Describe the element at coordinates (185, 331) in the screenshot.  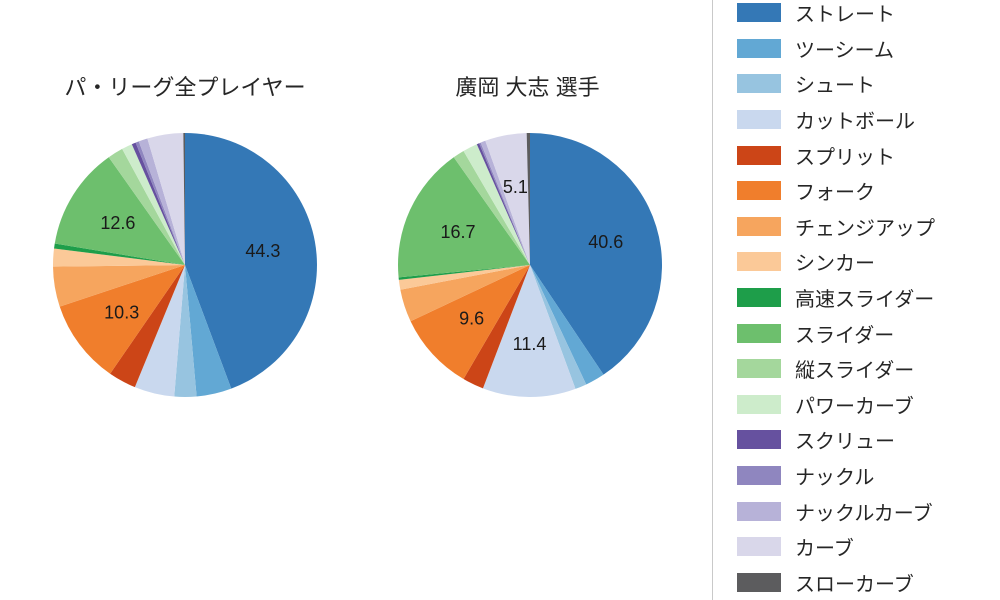
I see `pie-slice-league-シュート` at that location.